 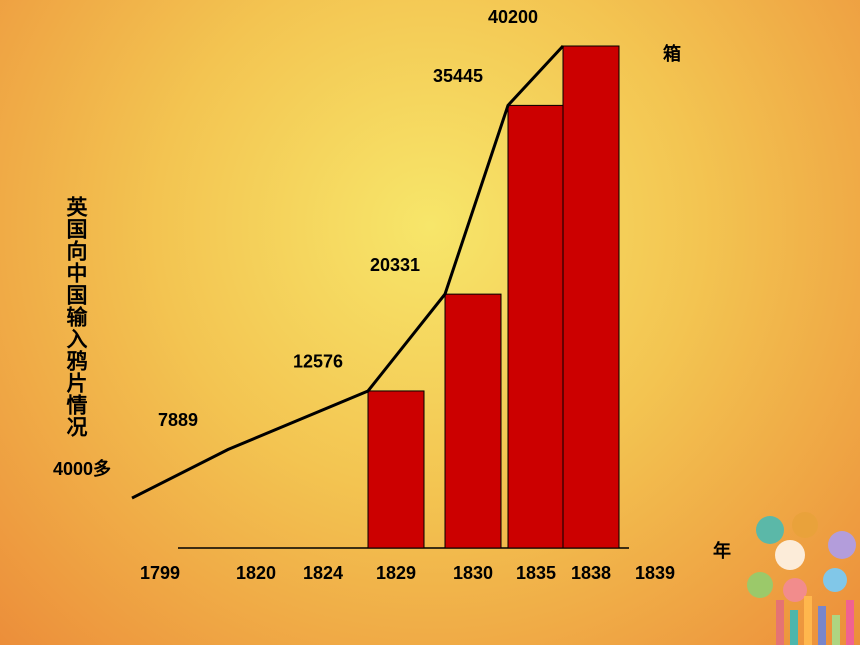 What do you see at coordinates (536, 573) in the screenshot?
I see `x-tick-label: 1835` at bounding box center [536, 573].